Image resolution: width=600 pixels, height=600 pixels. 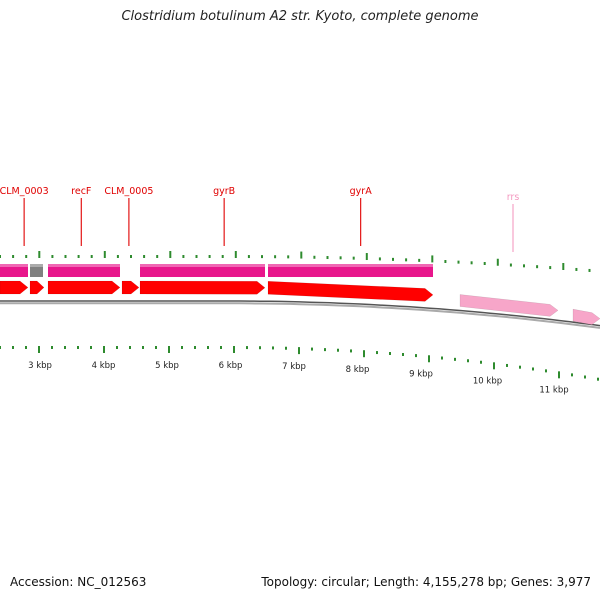 What do you see at coordinates (361, 191) in the screenshot?
I see `feature-label-gyra: gyrA` at bounding box center [361, 191].